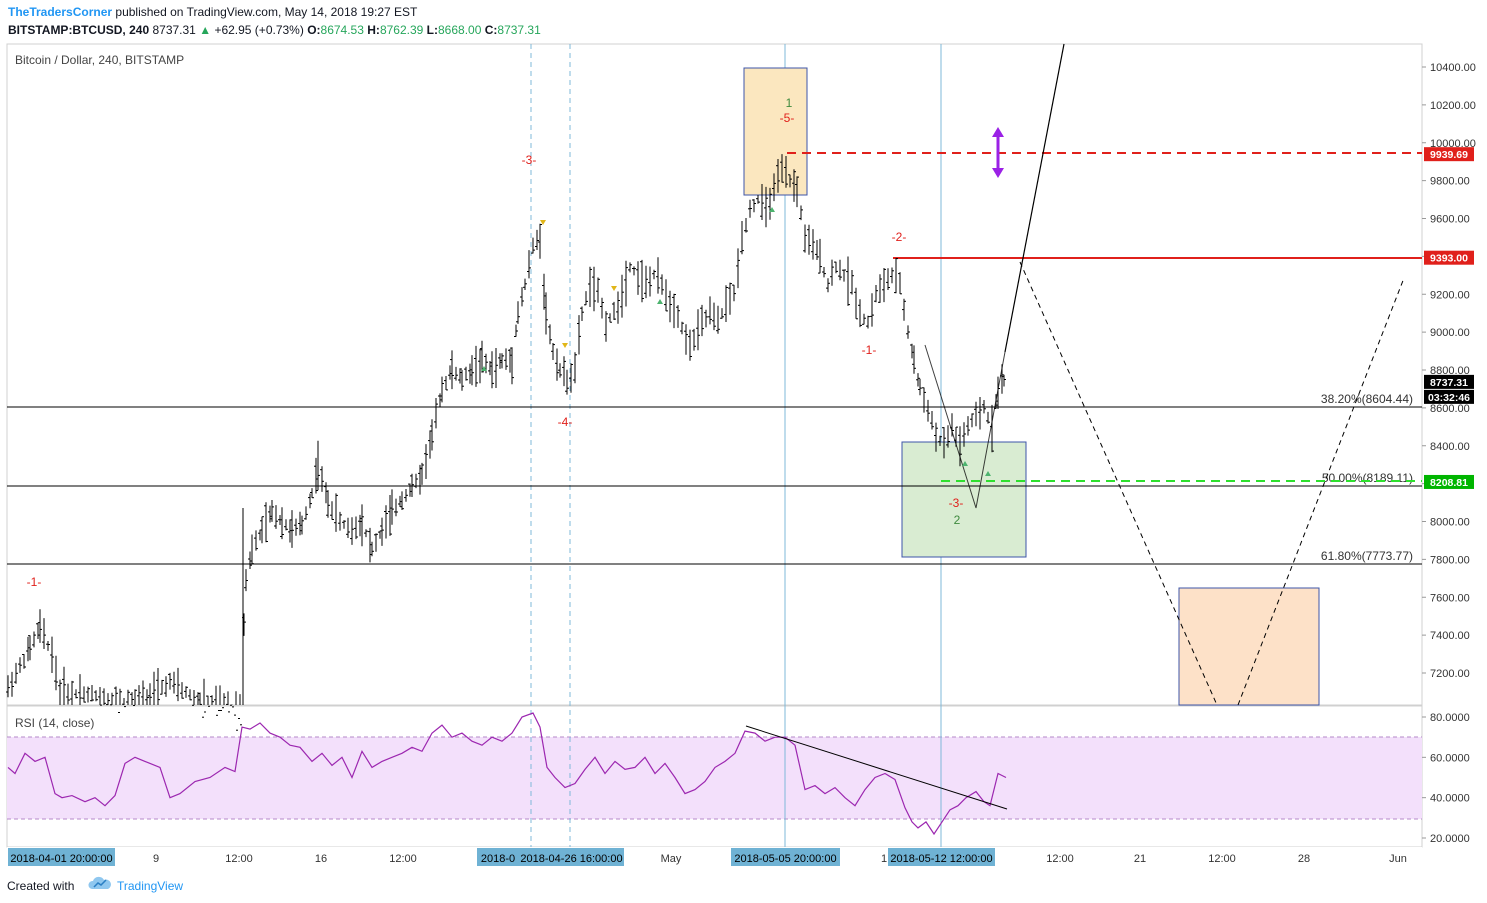  What do you see at coordinates (60, 12) in the screenshot?
I see `author-link: TheTradersCorner` at bounding box center [60, 12].